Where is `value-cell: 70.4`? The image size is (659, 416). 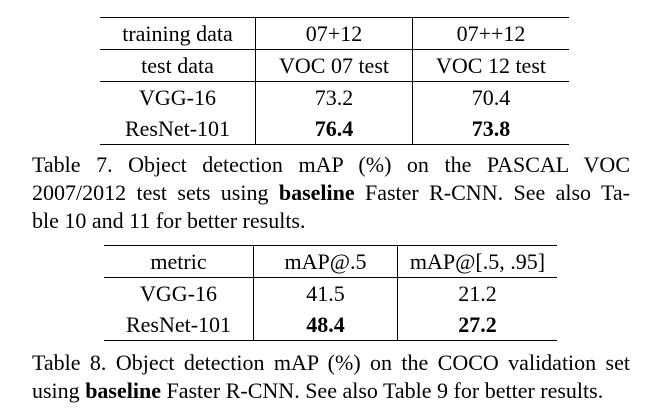
value-cell: 70.4 is located at coordinates (491, 97).